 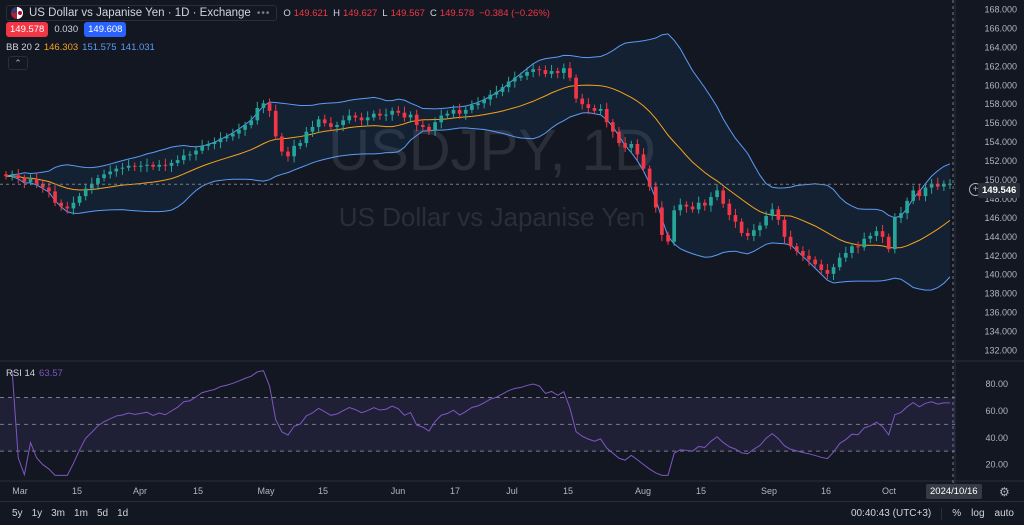 What do you see at coordinates (385, 13) in the screenshot?
I see `ohlc-low-key: L` at bounding box center [385, 13].